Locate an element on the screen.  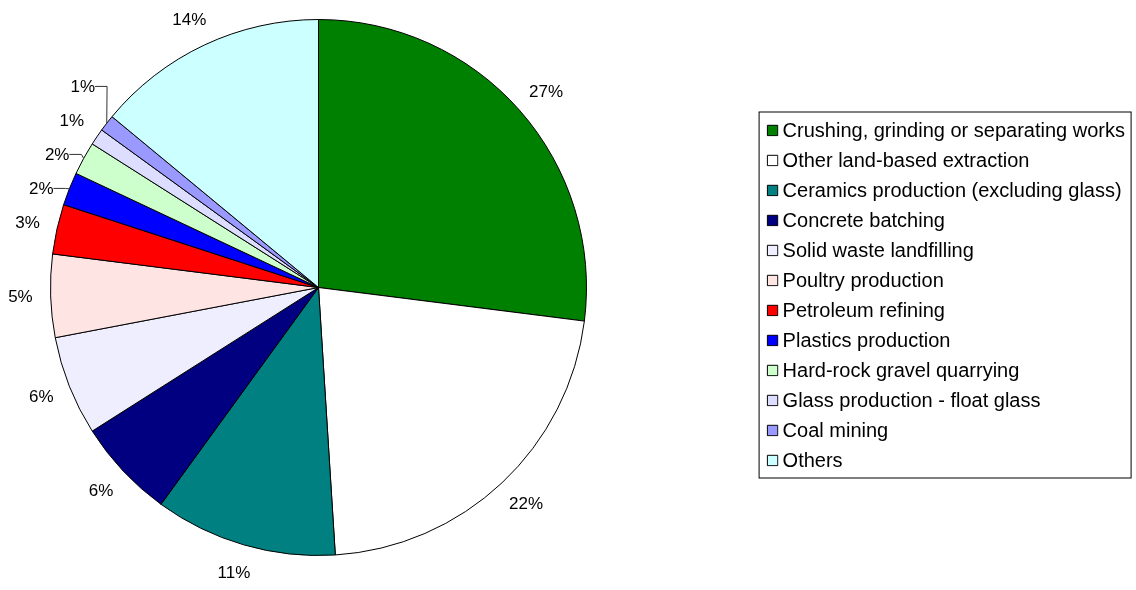
data-label: 22% is located at coordinates (526, 504).